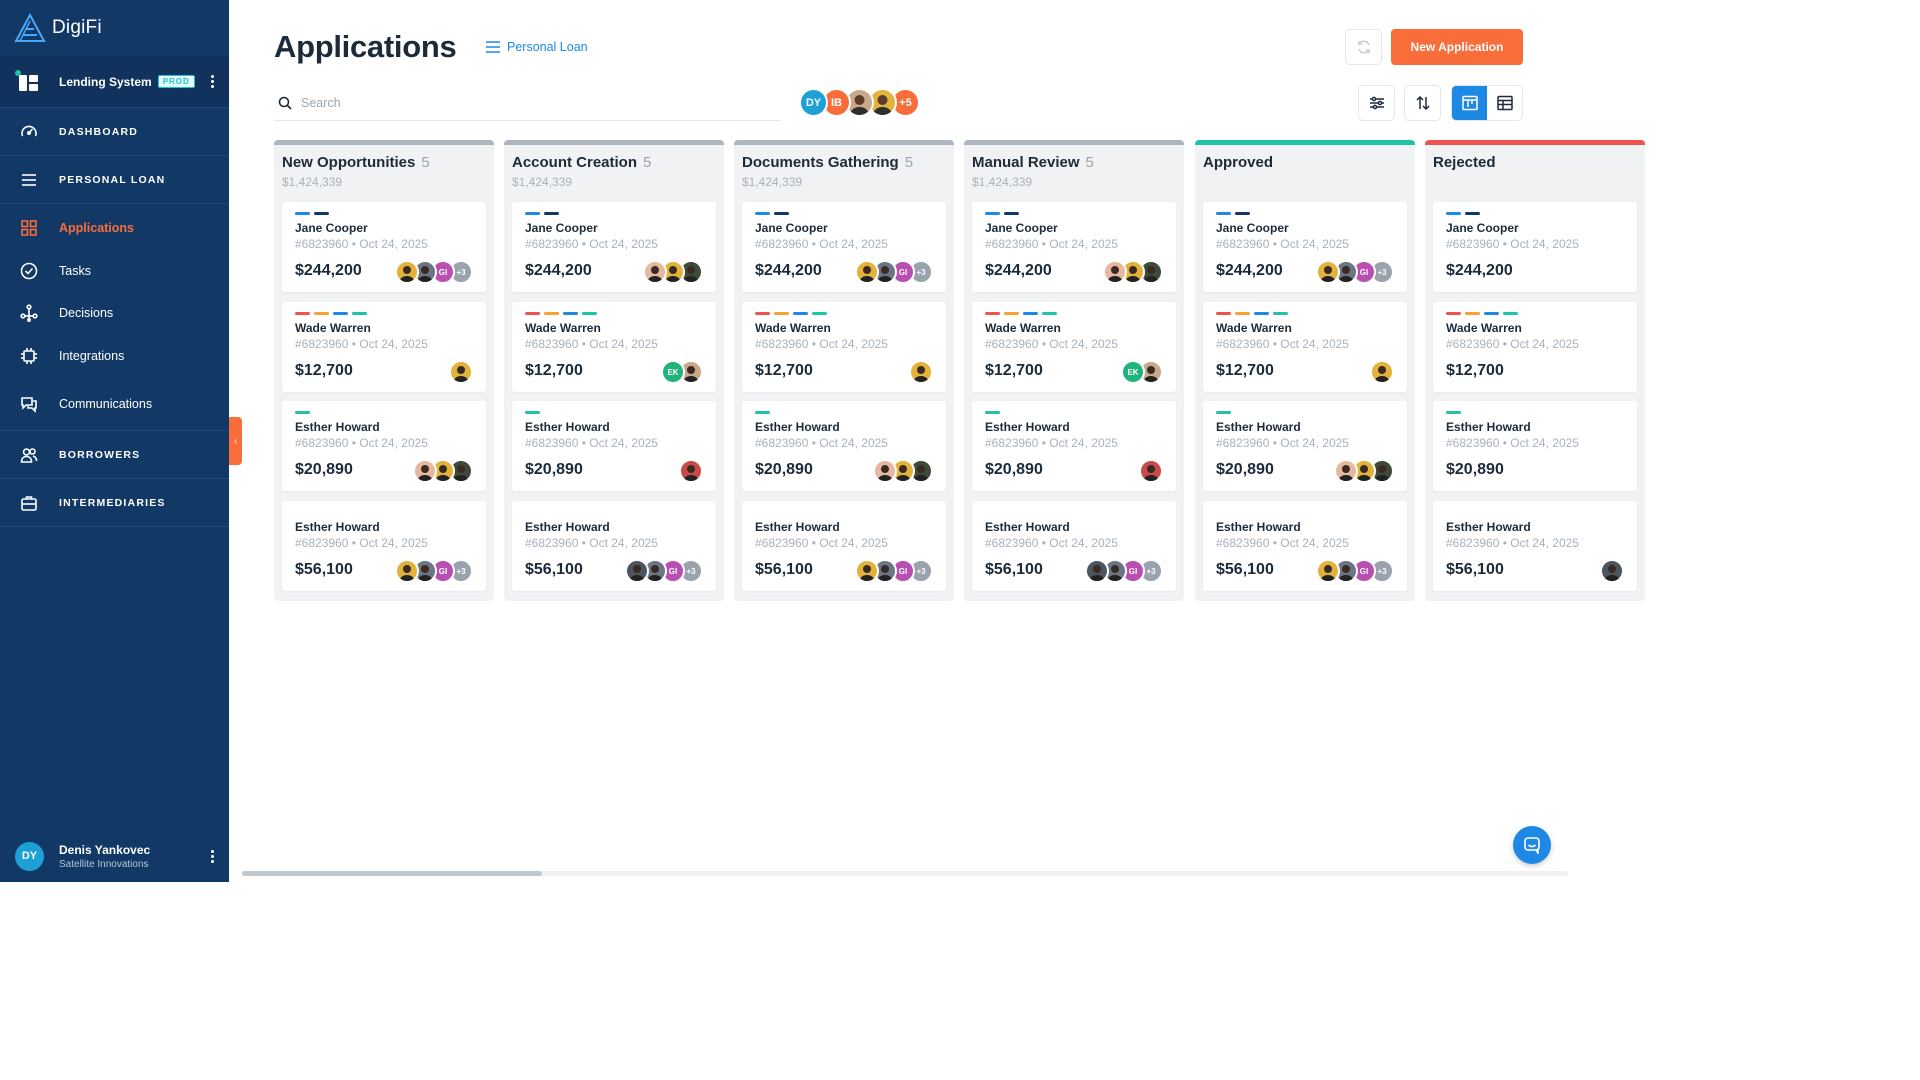 This screenshot has width=1920, height=1080. I want to click on nav-borrowers: BORROWERS, so click(114, 455).